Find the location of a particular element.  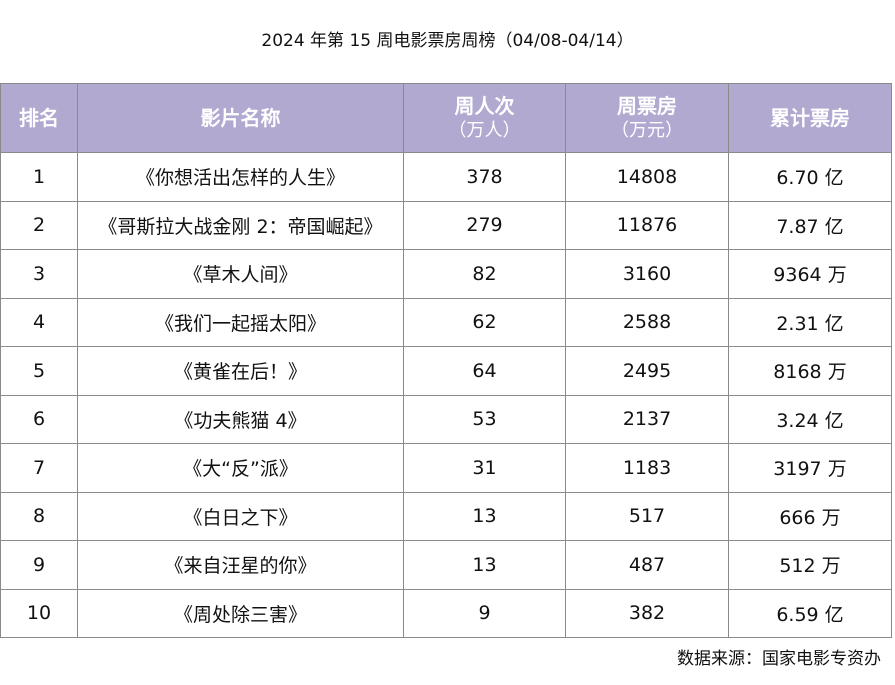

cell-admissions: 31 is located at coordinates (484, 468).